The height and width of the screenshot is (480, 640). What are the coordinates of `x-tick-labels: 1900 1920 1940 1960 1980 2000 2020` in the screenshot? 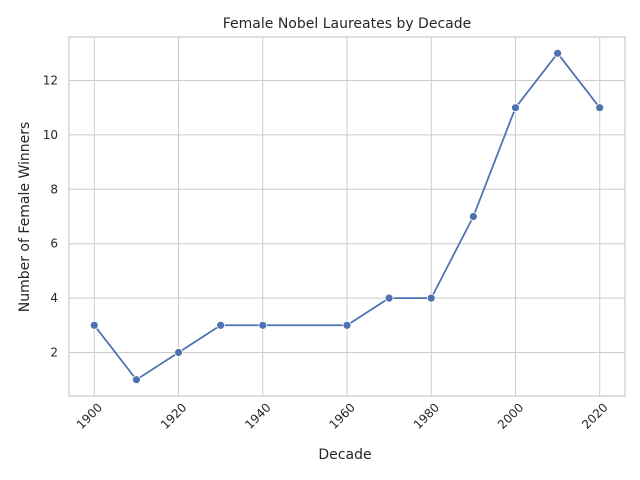 It's located at (342, 415).